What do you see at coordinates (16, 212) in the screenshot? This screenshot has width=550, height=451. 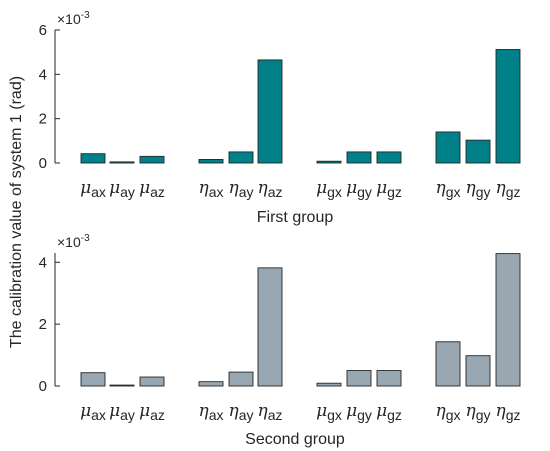 I see `y-axis-label: The calibration value of system 1 (rad)` at bounding box center [16, 212].